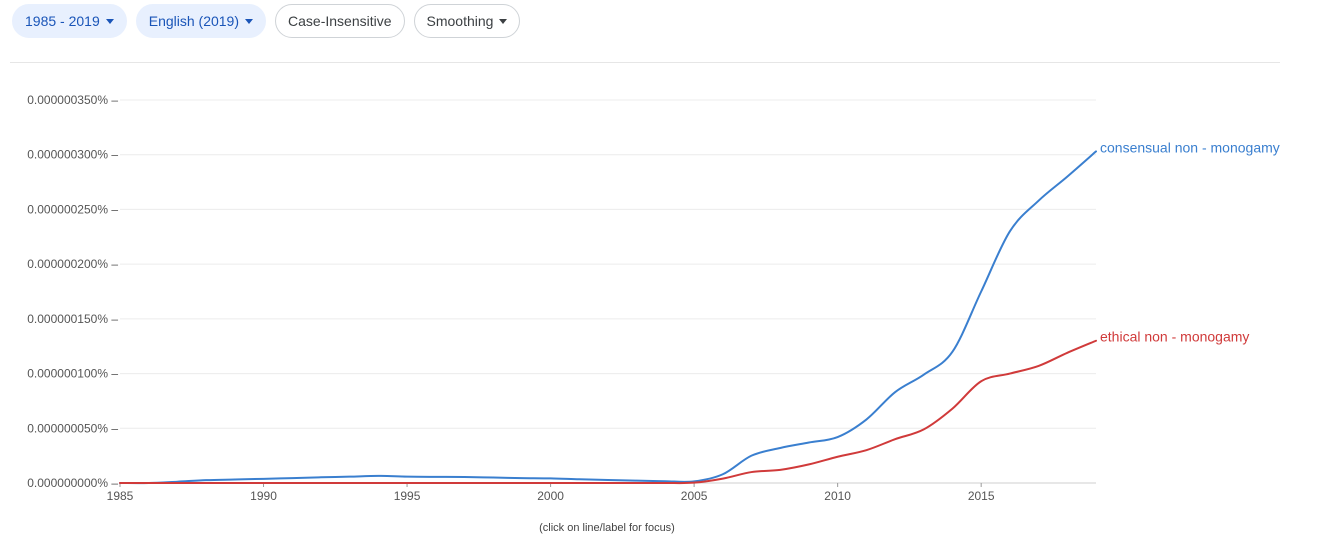 The width and height of the screenshot is (1326, 541). Describe the element at coordinates (1190, 147) in the screenshot. I see `series-label: consensual non - monogamy` at that location.